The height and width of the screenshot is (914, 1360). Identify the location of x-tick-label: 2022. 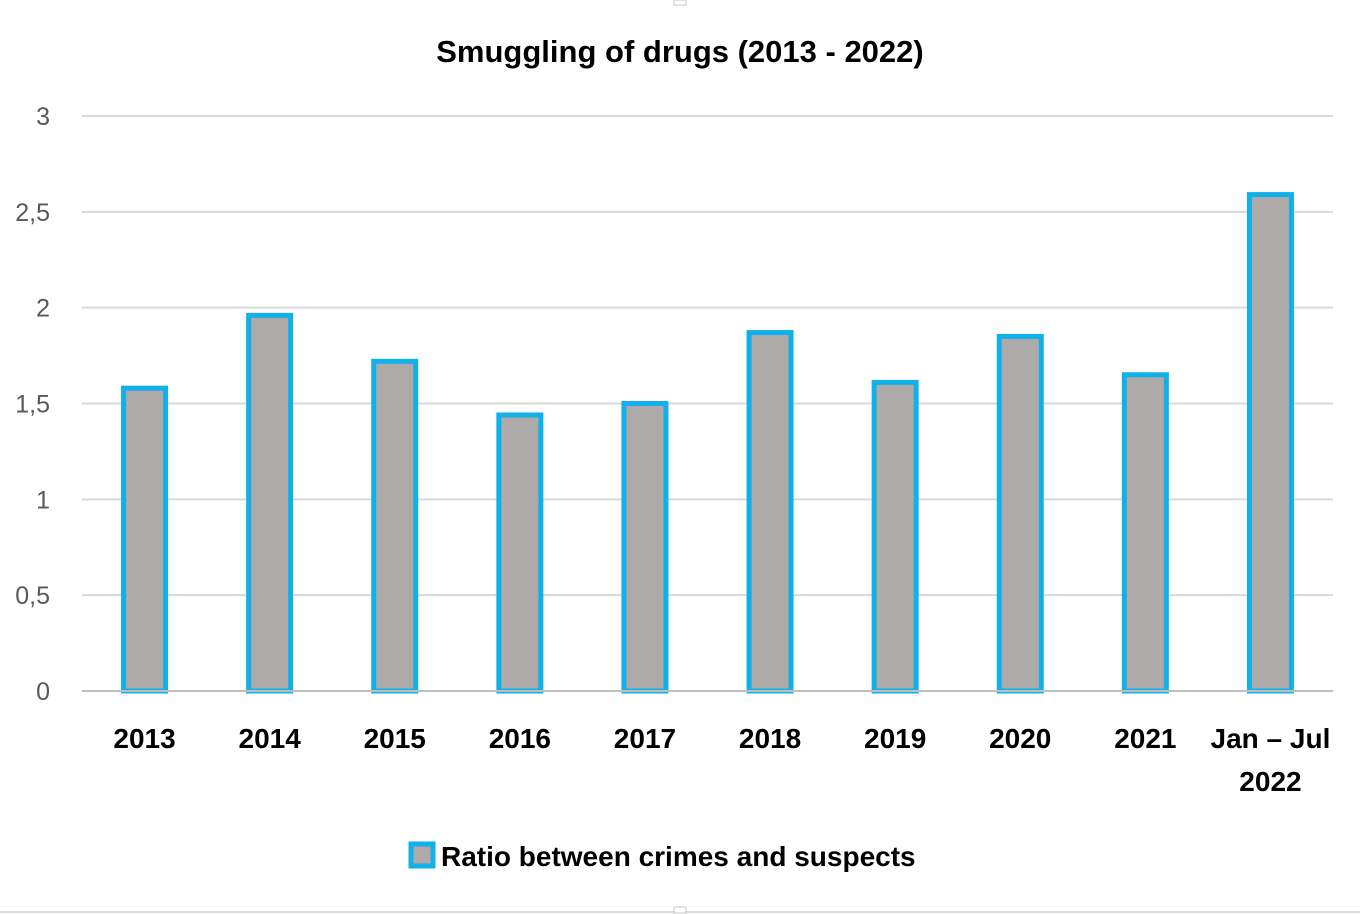
(1270, 781).